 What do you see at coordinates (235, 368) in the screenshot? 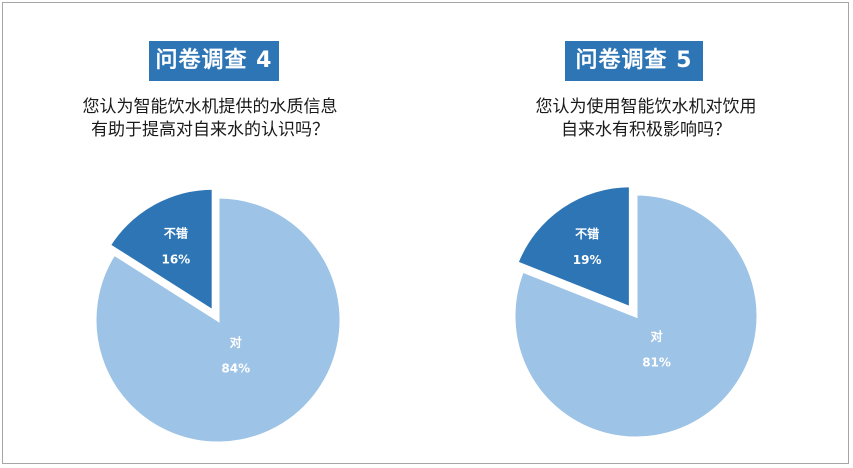
I see `slice-value-label: 84%` at bounding box center [235, 368].